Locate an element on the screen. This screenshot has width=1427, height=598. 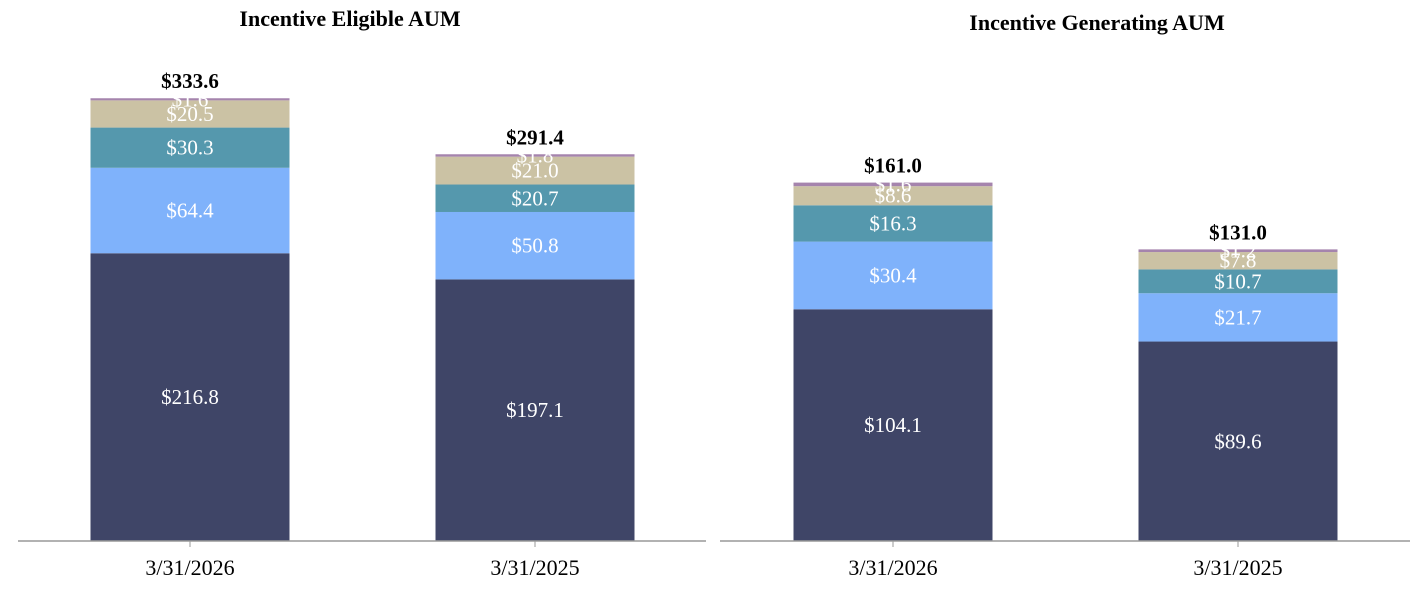
data-label: $30.3 is located at coordinates (189, 148).